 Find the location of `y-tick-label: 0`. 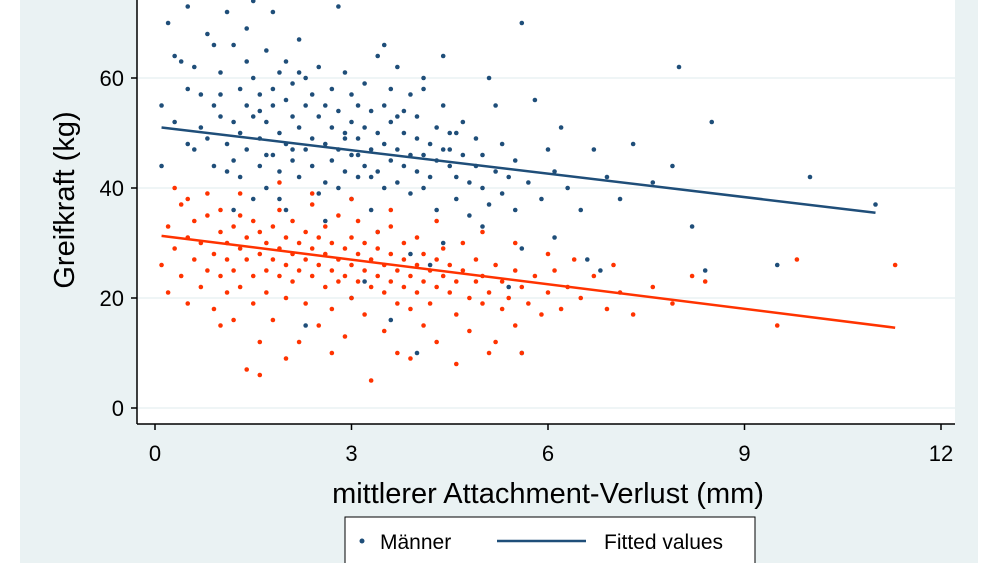

y-tick-label: 0 is located at coordinates (118, 408).